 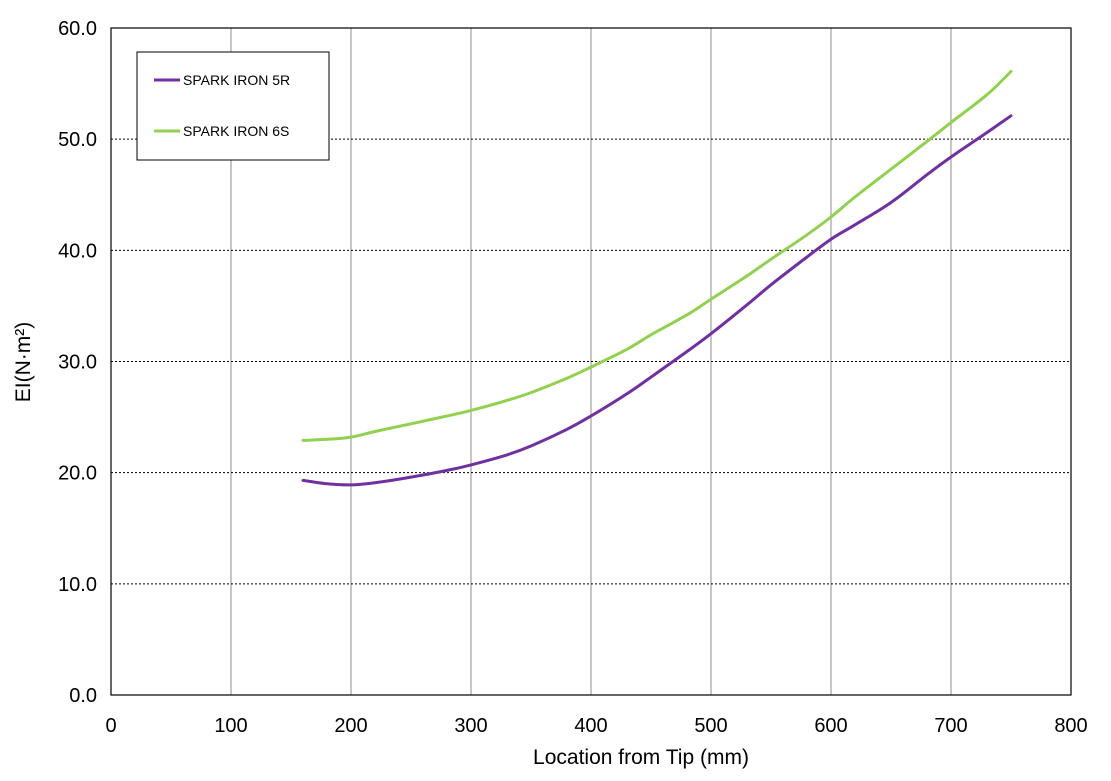 I want to click on x-tick-label: 600, so click(x=830, y=726).